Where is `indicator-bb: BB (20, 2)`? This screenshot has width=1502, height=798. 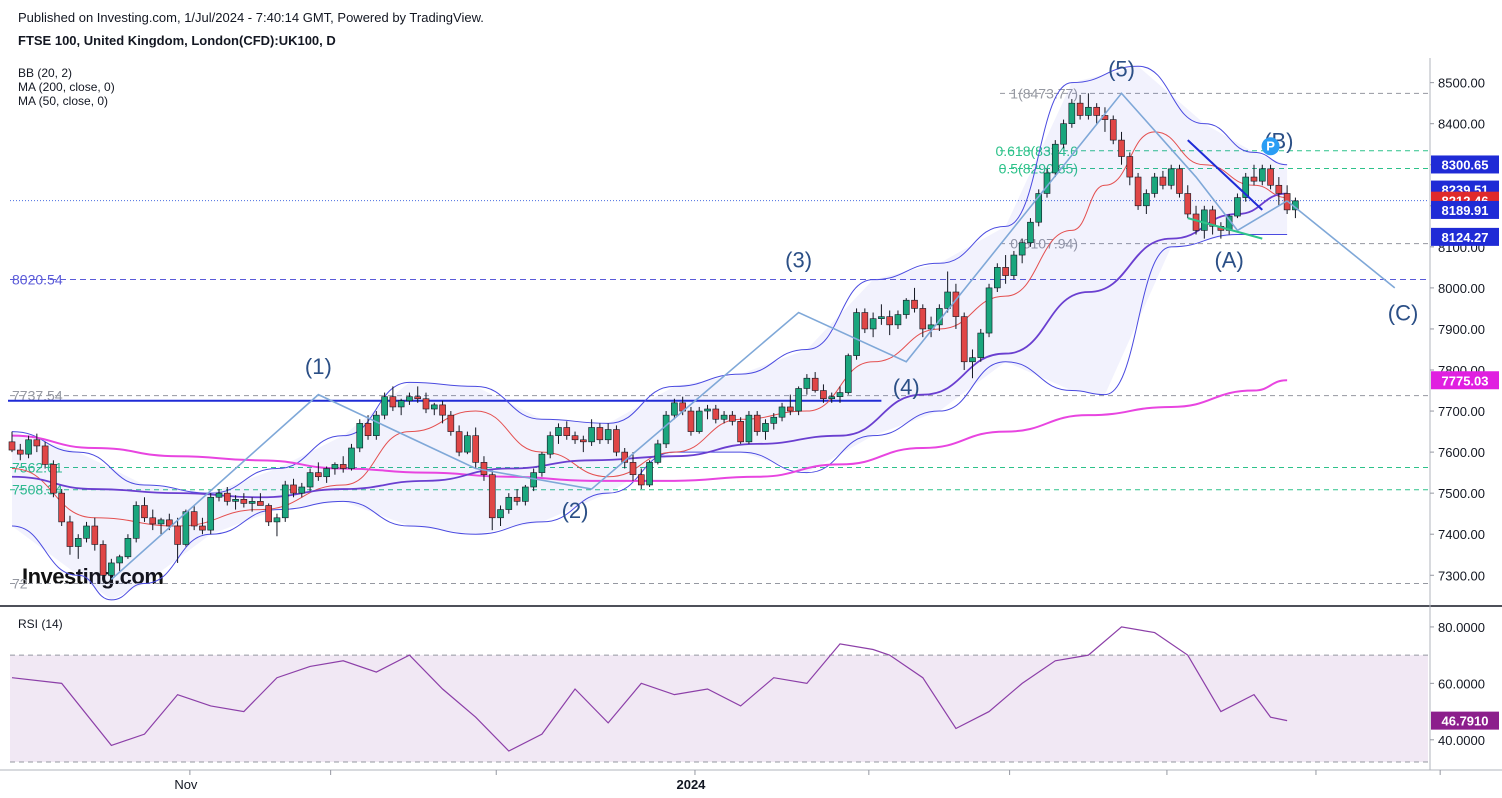 indicator-bb: BB (20, 2) is located at coordinates (45, 73).